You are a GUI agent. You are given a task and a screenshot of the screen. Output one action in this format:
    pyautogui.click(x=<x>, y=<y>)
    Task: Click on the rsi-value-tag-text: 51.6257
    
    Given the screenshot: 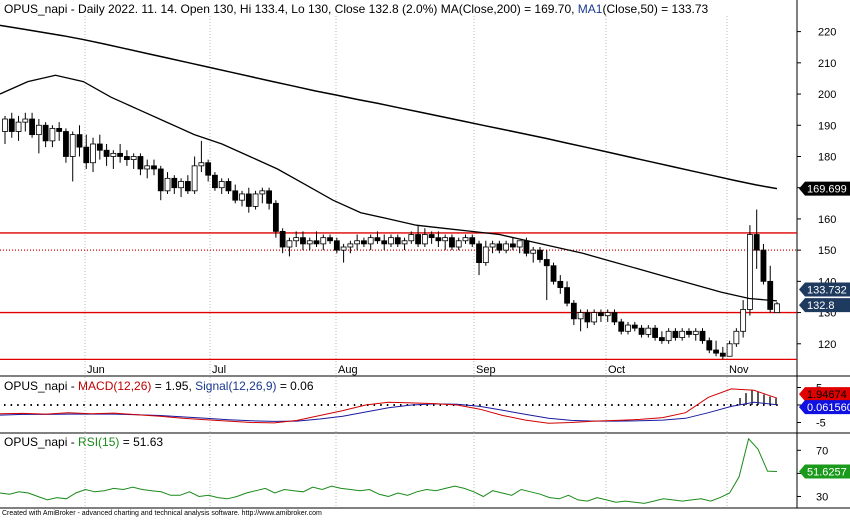 What is the action you would take?
    pyautogui.click(x=827, y=473)
    